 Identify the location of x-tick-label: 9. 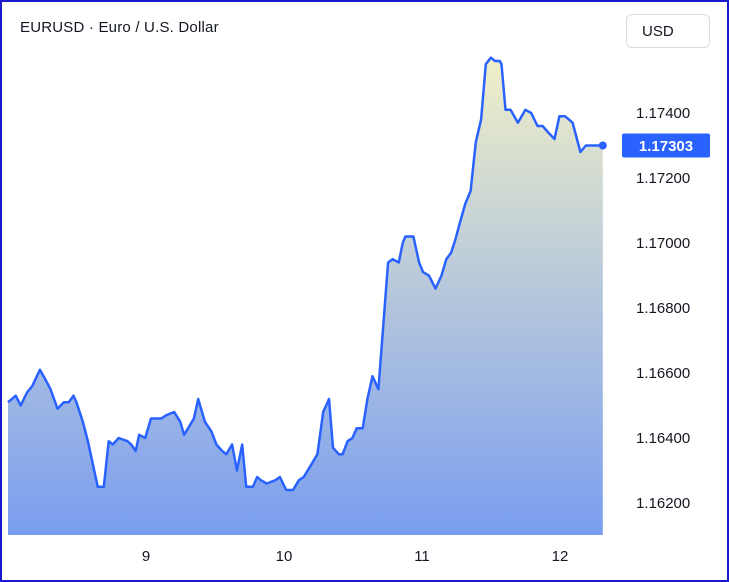
(146, 556).